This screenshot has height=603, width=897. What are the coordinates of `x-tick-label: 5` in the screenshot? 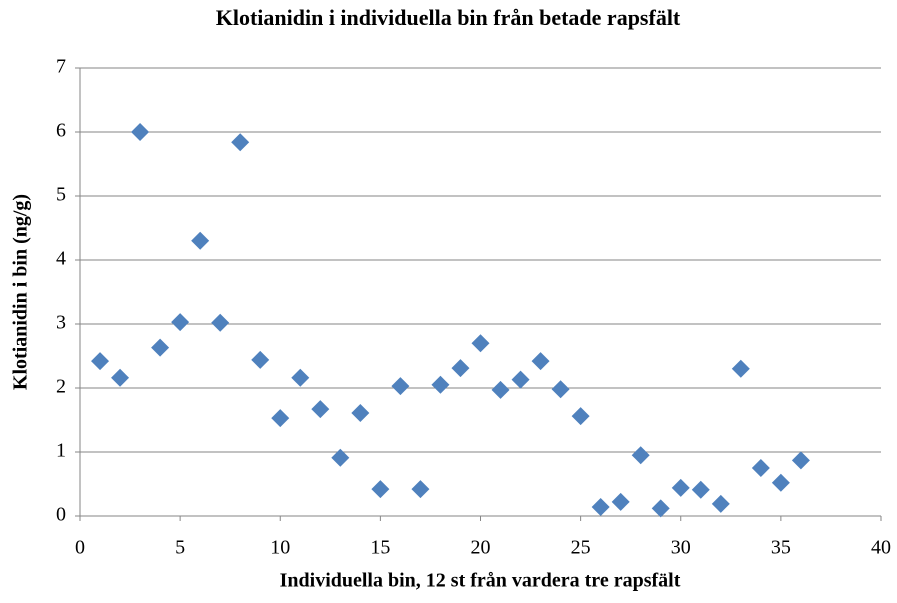 It's located at (180, 548).